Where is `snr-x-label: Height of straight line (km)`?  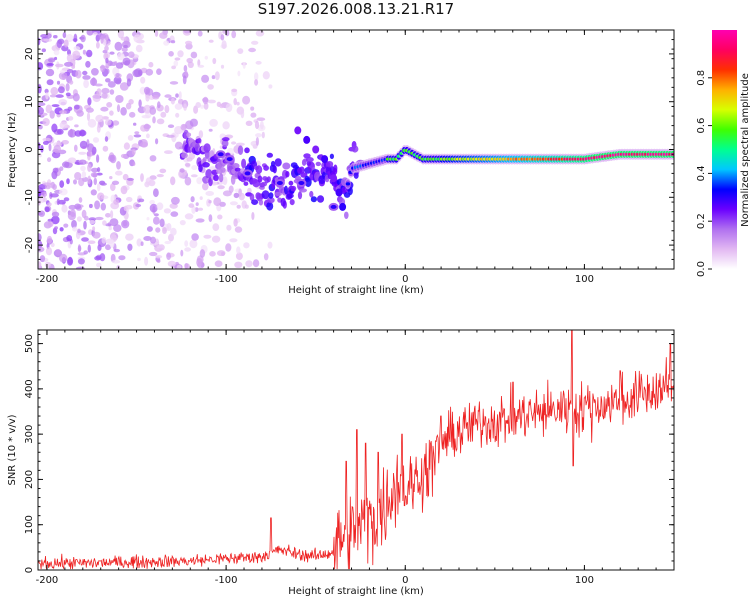
snr-x-label: Height of straight line (km) is located at coordinates (356, 591).